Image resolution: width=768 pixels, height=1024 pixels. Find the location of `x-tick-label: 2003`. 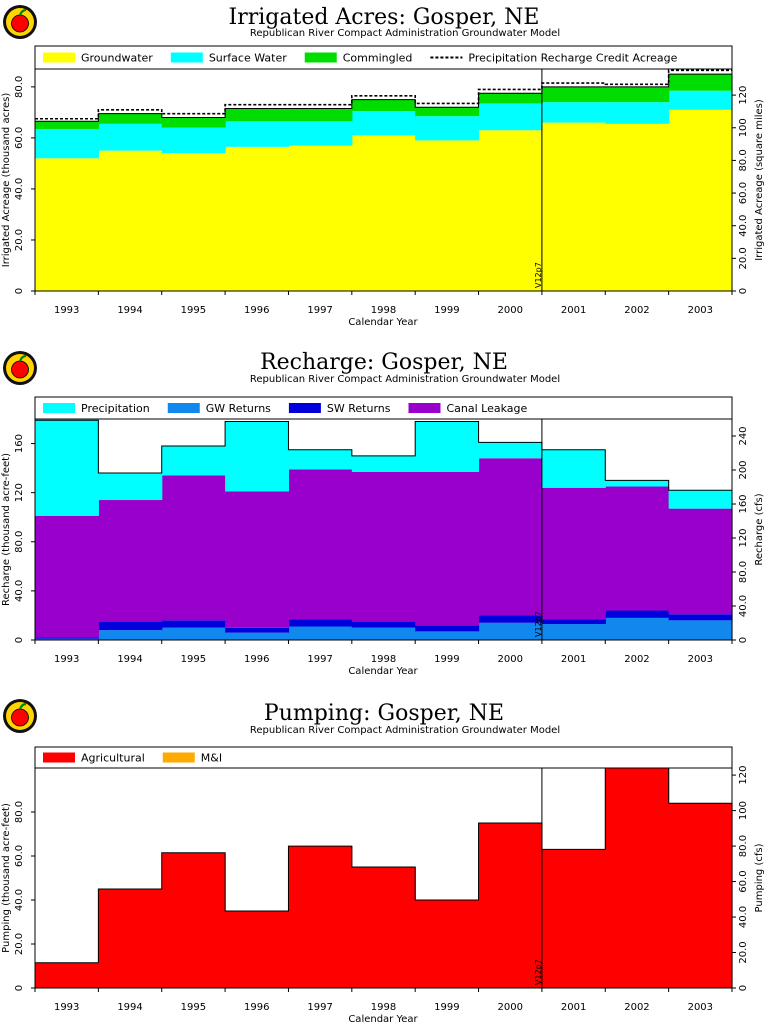

x-tick-label: 2003 is located at coordinates (700, 1007).